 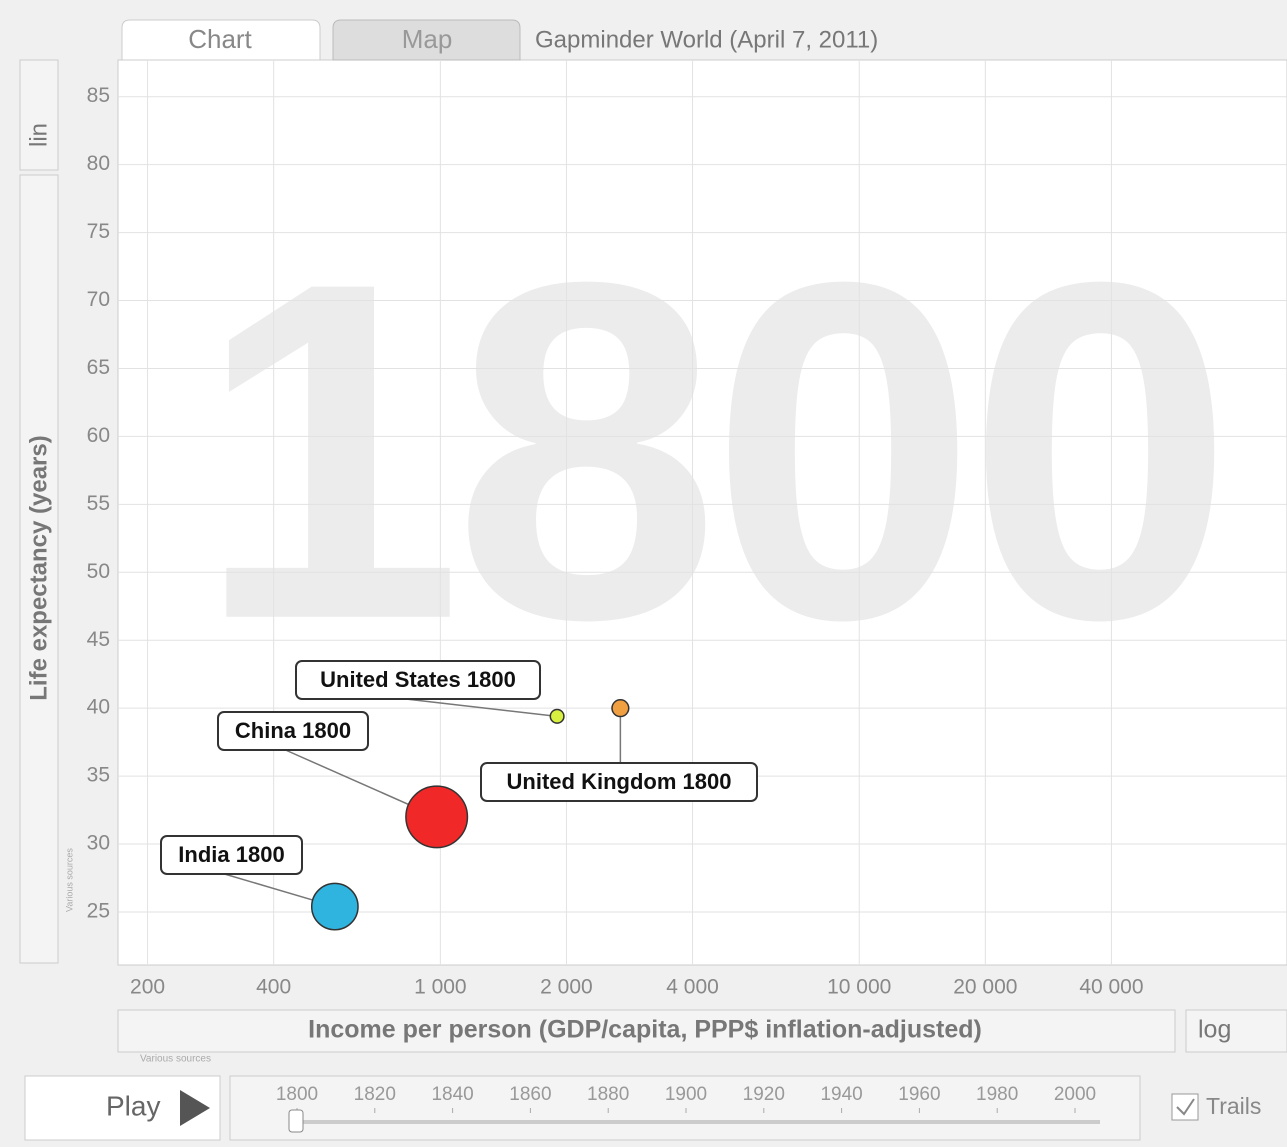 I want to click on trails-check, so click(x=1185, y=1107).